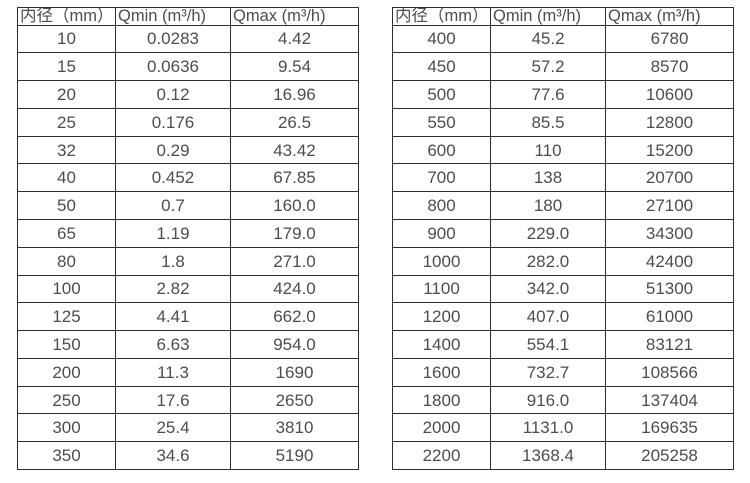  What do you see at coordinates (563, 178) in the screenshot?
I see `table-row: 700 138 20700` at bounding box center [563, 178].